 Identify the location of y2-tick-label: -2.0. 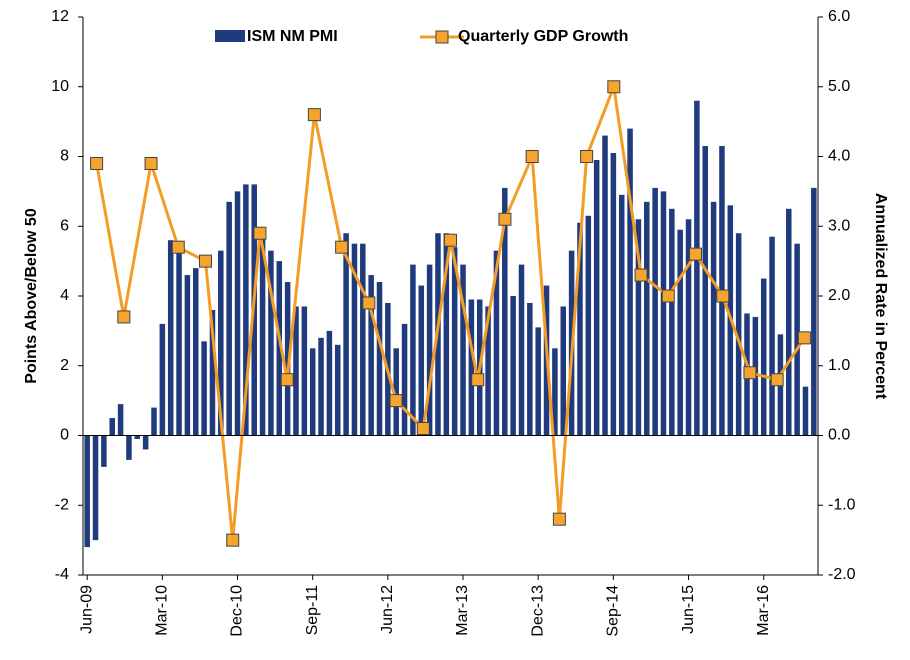
(842, 574).